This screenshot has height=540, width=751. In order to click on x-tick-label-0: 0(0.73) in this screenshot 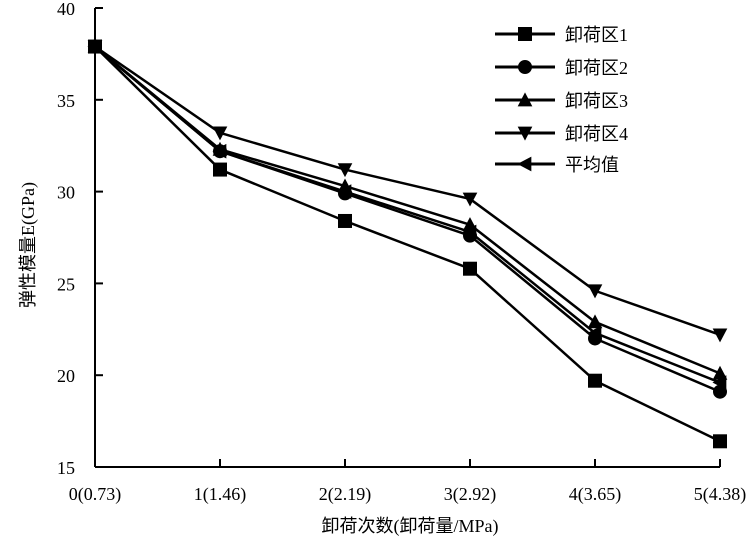, I will do `click(95, 494)`.